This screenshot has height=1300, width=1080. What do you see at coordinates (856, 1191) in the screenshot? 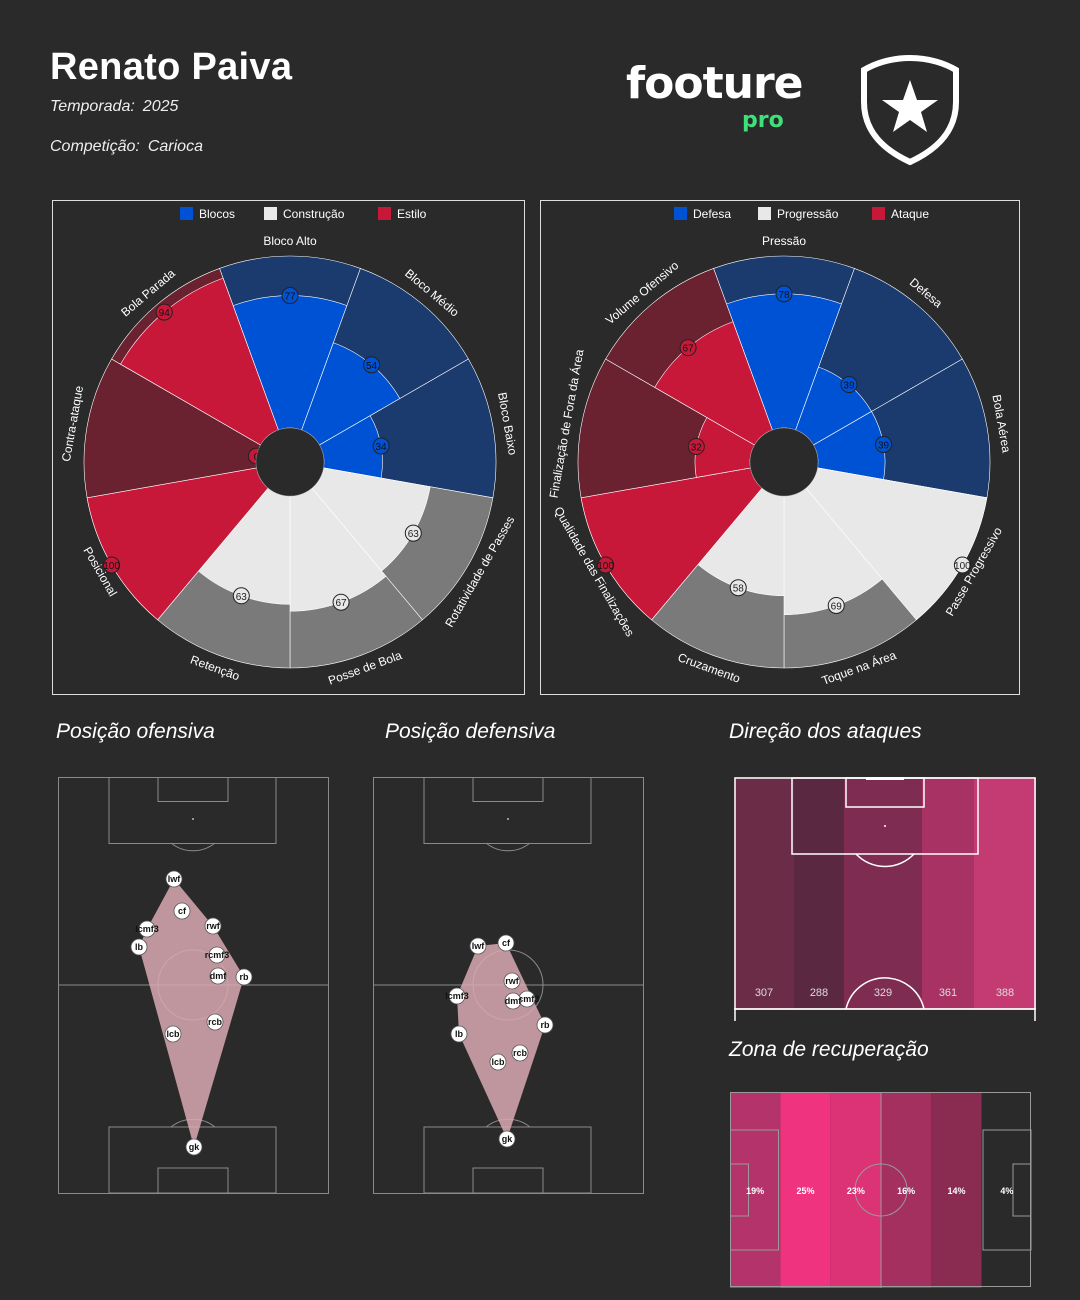
I see `recovery-value: 23%` at bounding box center [856, 1191].